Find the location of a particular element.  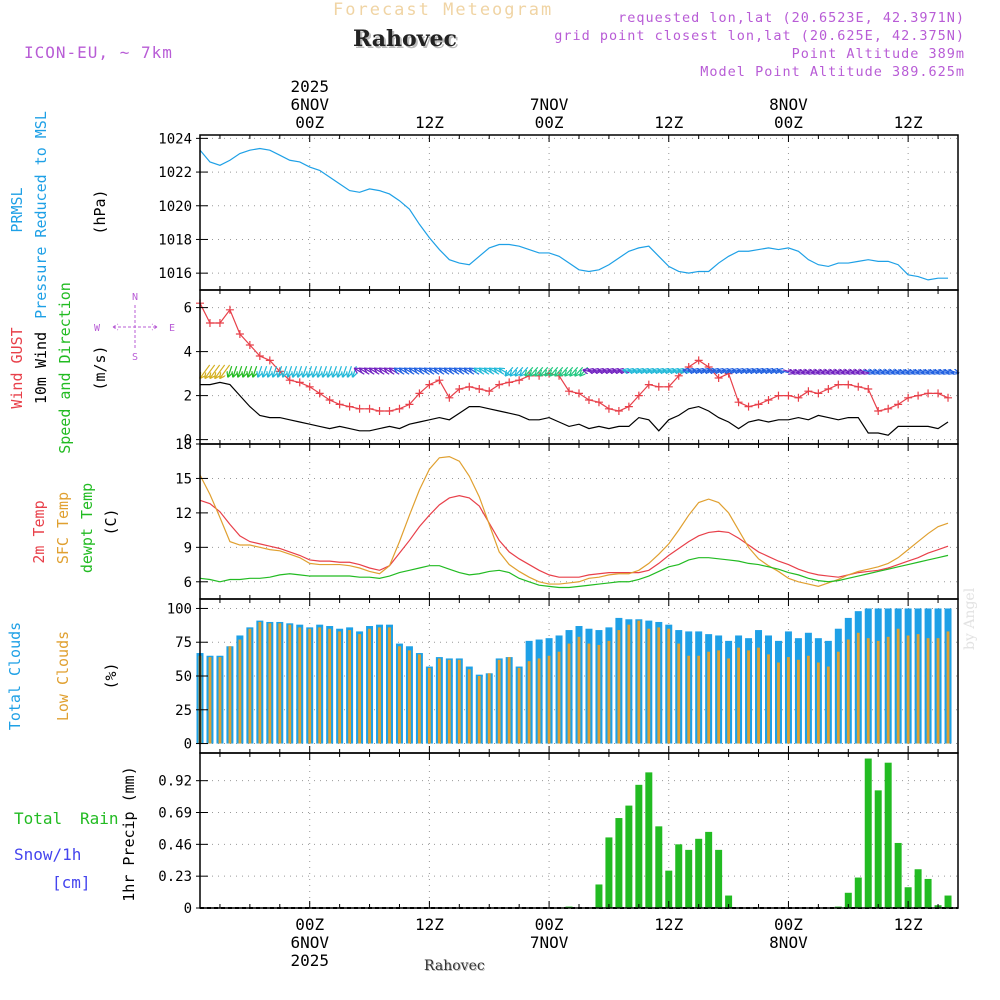

time-label-bottom: 12Z is located at coordinates (908, 924).